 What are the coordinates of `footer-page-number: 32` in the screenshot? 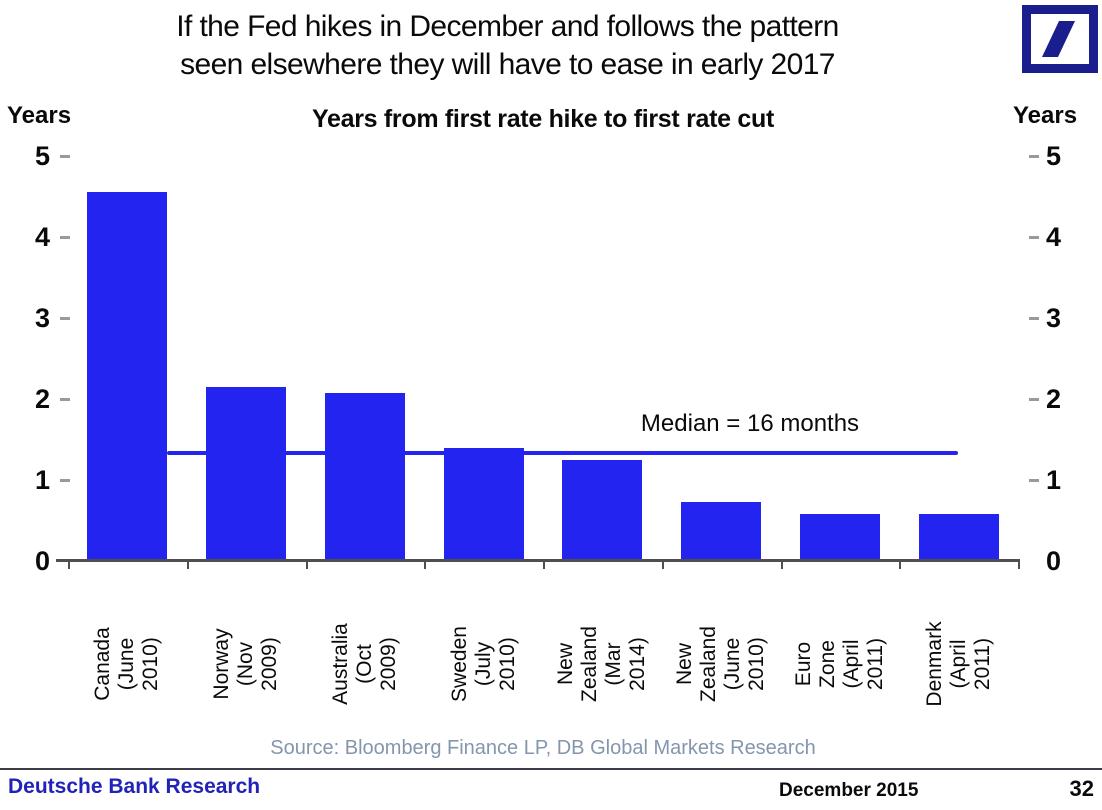 It's located at (1081, 788).